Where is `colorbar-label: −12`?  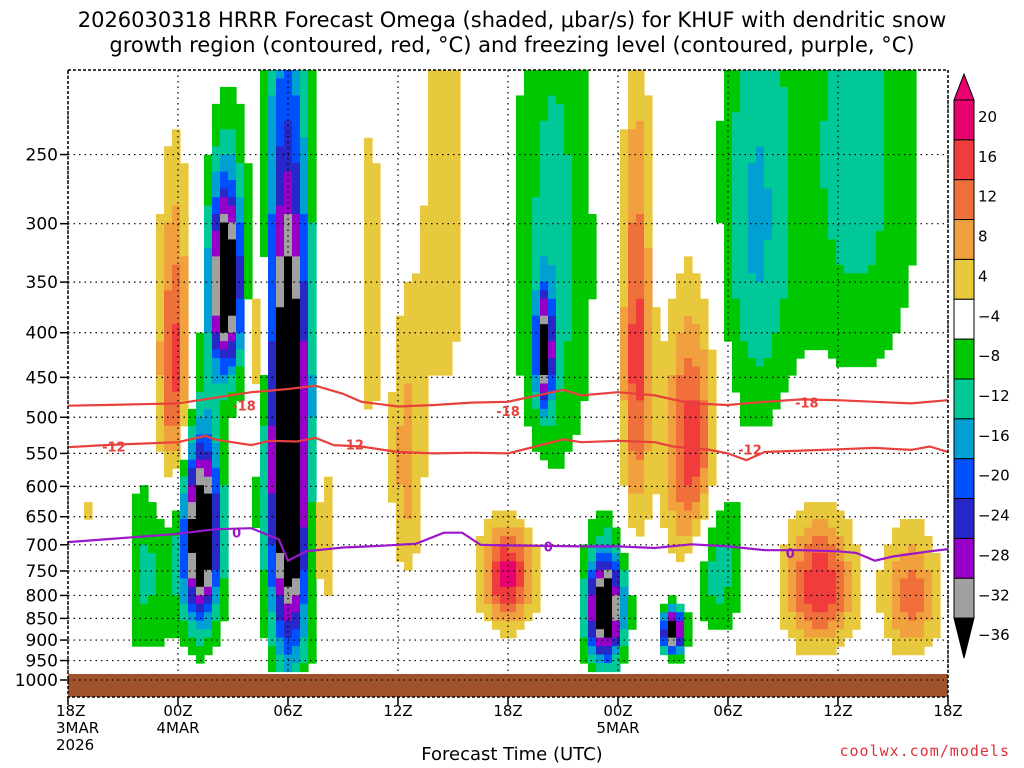 colorbar-label: −12 is located at coordinates (994, 396).